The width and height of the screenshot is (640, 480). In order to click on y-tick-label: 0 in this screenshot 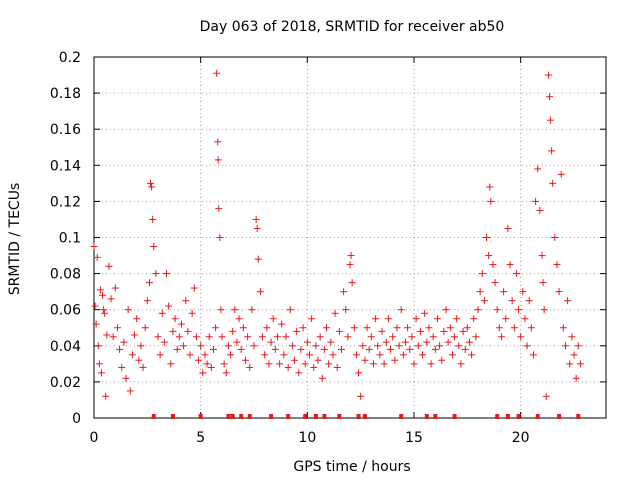, I will do `click(76, 419)`.